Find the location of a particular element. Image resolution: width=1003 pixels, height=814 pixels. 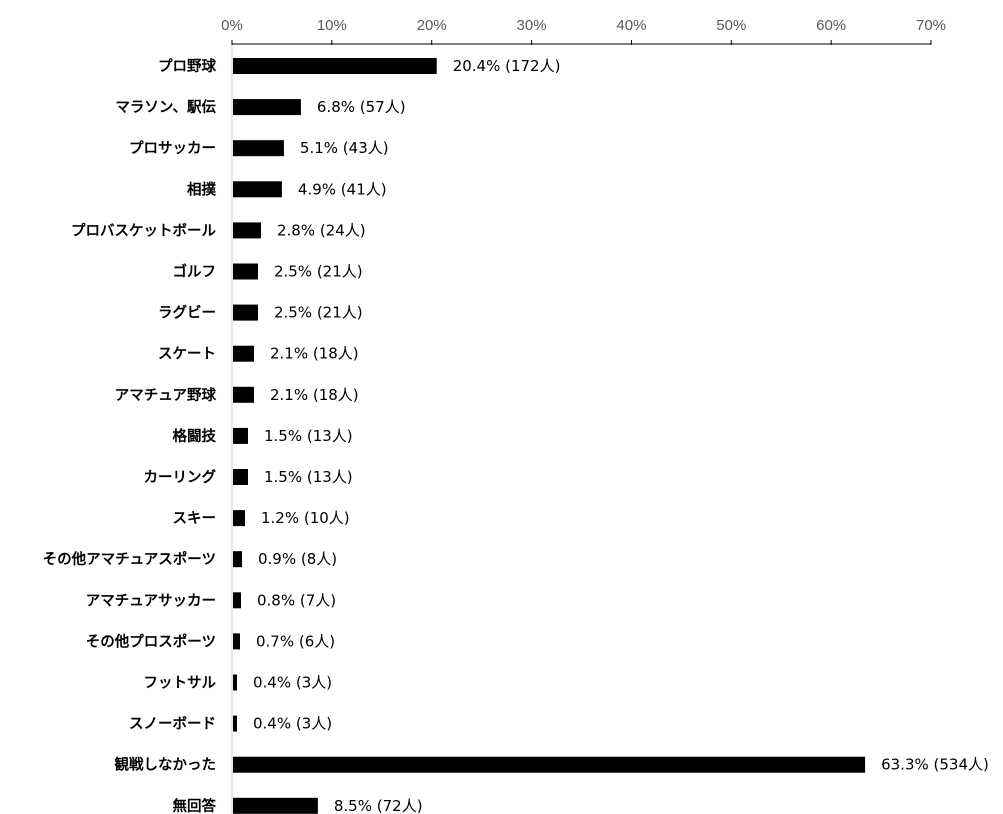

data-label: 5.1% (43人) is located at coordinates (344, 148).